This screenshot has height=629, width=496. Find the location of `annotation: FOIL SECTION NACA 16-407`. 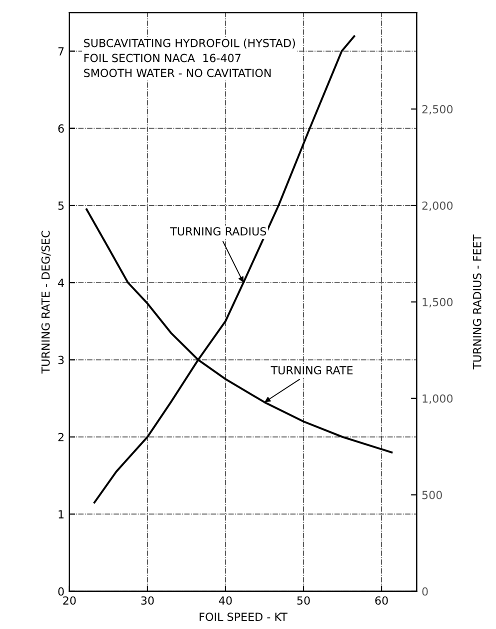

annotation: FOIL SECTION NACA 16-407 is located at coordinates (162, 58).